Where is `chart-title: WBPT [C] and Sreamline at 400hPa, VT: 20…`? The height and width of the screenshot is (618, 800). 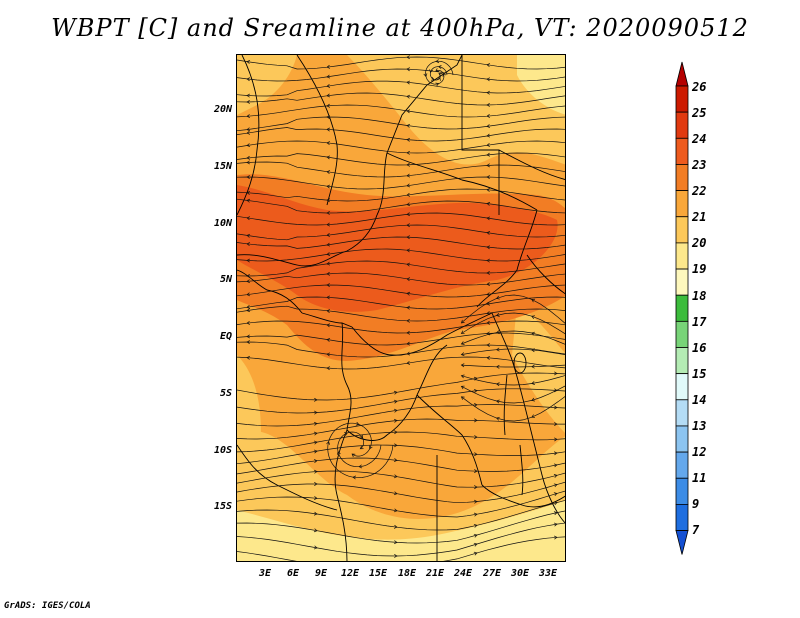
chart-title: WBPT [C] and Sreamline at 400hPa, VT: 20… is located at coordinates (400, 28).